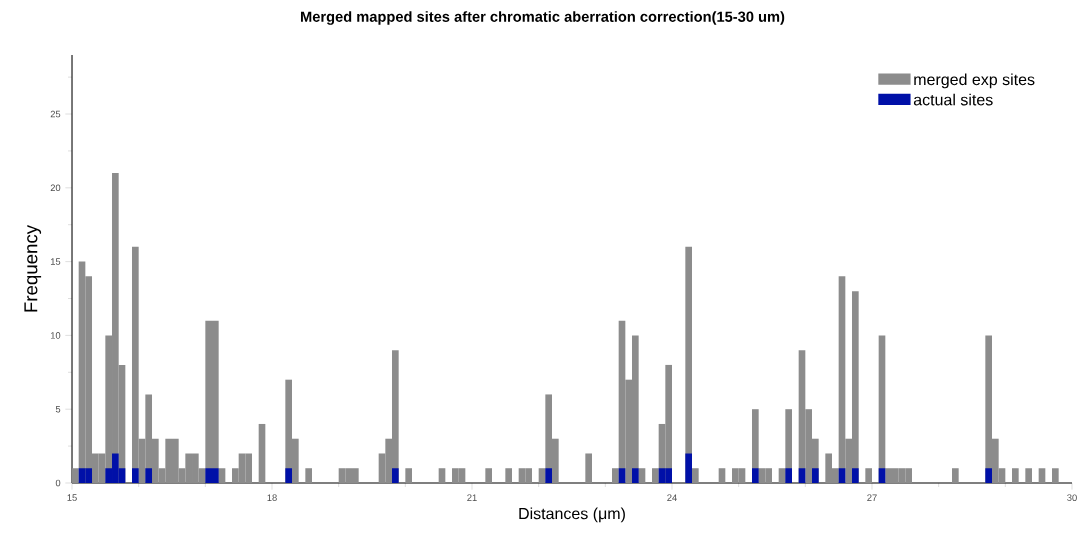  I want to click on y-tick-label: 10, so click(55, 335).